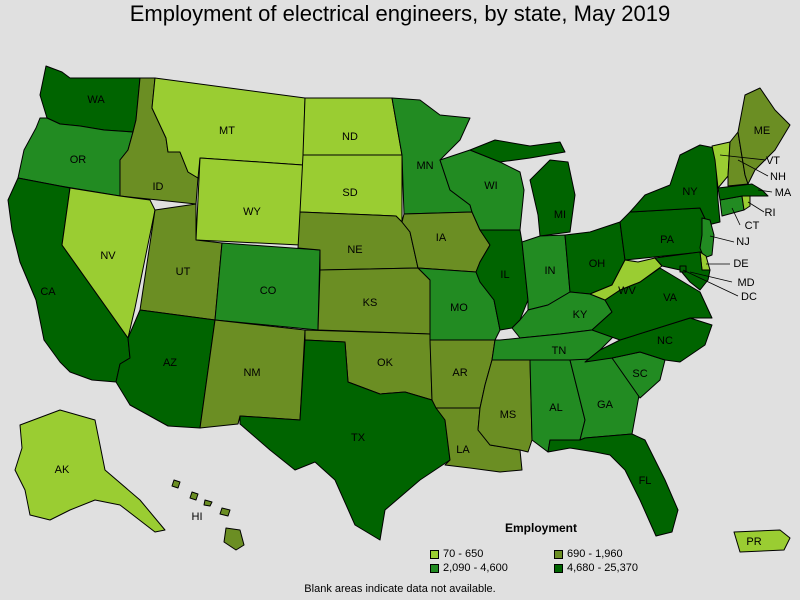 Image resolution: width=800 pixels, height=600 pixels. I want to click on leader-line-md, so click(711, 277).